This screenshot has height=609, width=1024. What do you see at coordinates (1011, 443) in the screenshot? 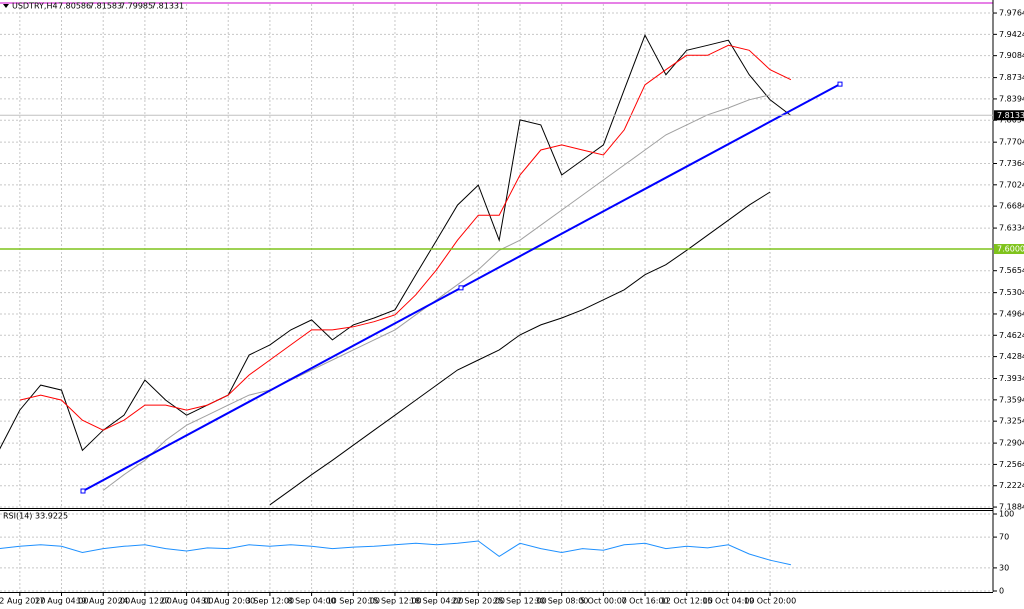
I see `y-tick-label: 7.29040` at bounding box center [1011, 443].